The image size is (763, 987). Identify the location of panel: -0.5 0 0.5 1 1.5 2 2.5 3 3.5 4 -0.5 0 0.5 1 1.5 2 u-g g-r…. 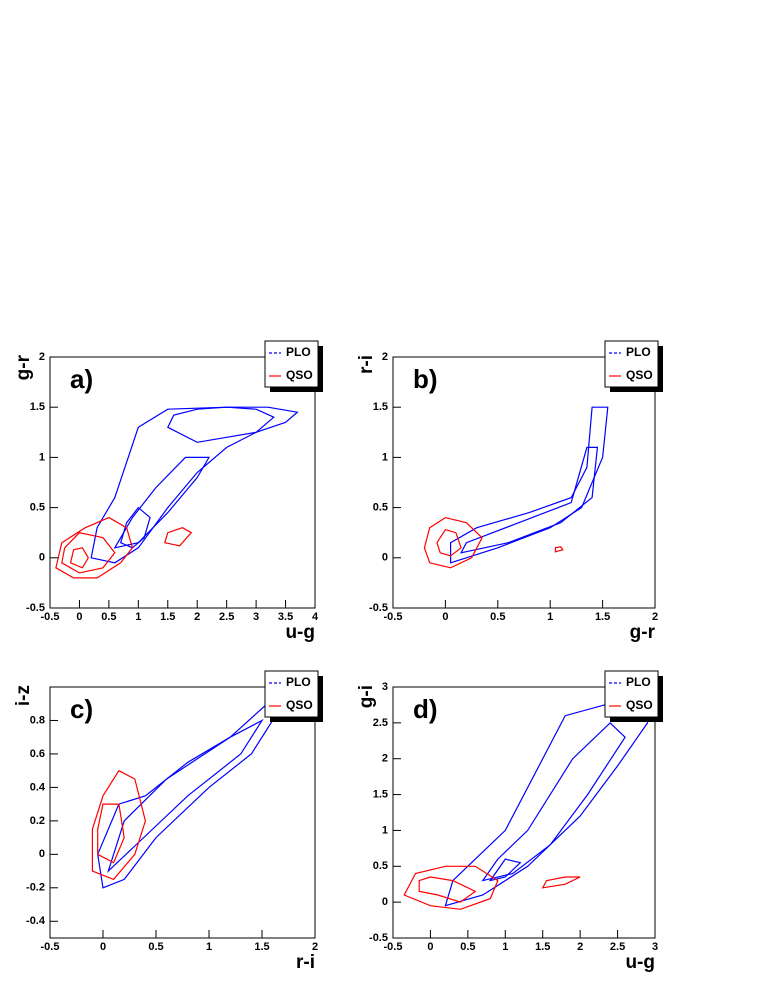
(168, 491).